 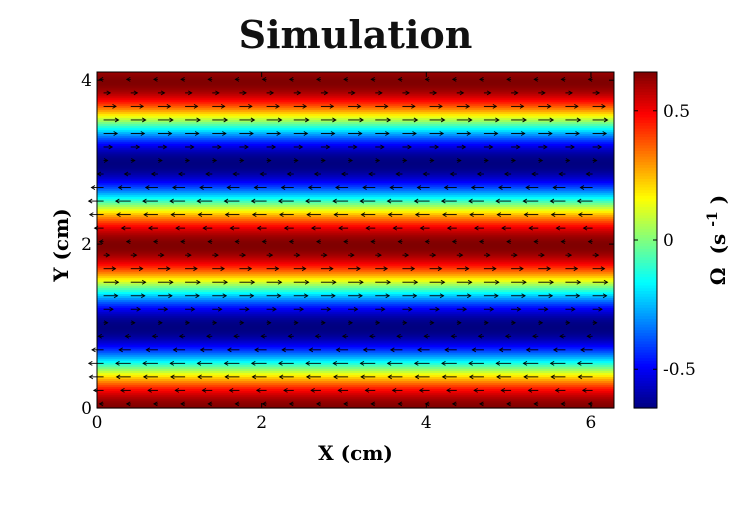 I want to click on colorbar: 0.5 0 -0.5, so click(x=664, y=240).